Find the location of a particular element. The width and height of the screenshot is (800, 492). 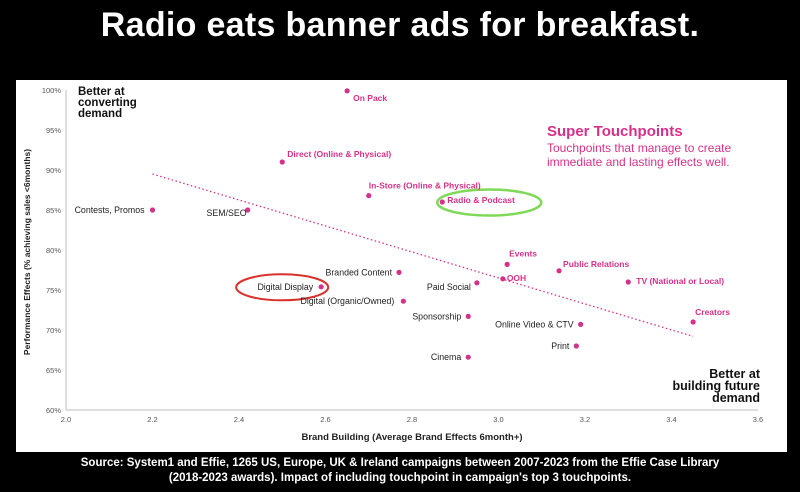

corner-label-br-line1: Better at is located at coordinates (735, 374).